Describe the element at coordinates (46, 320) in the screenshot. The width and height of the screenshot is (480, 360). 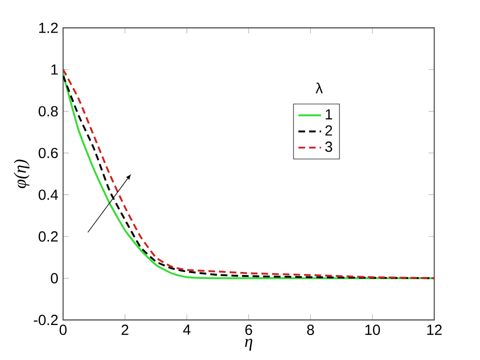
I see `y-tick-label: -0.2` at that location.